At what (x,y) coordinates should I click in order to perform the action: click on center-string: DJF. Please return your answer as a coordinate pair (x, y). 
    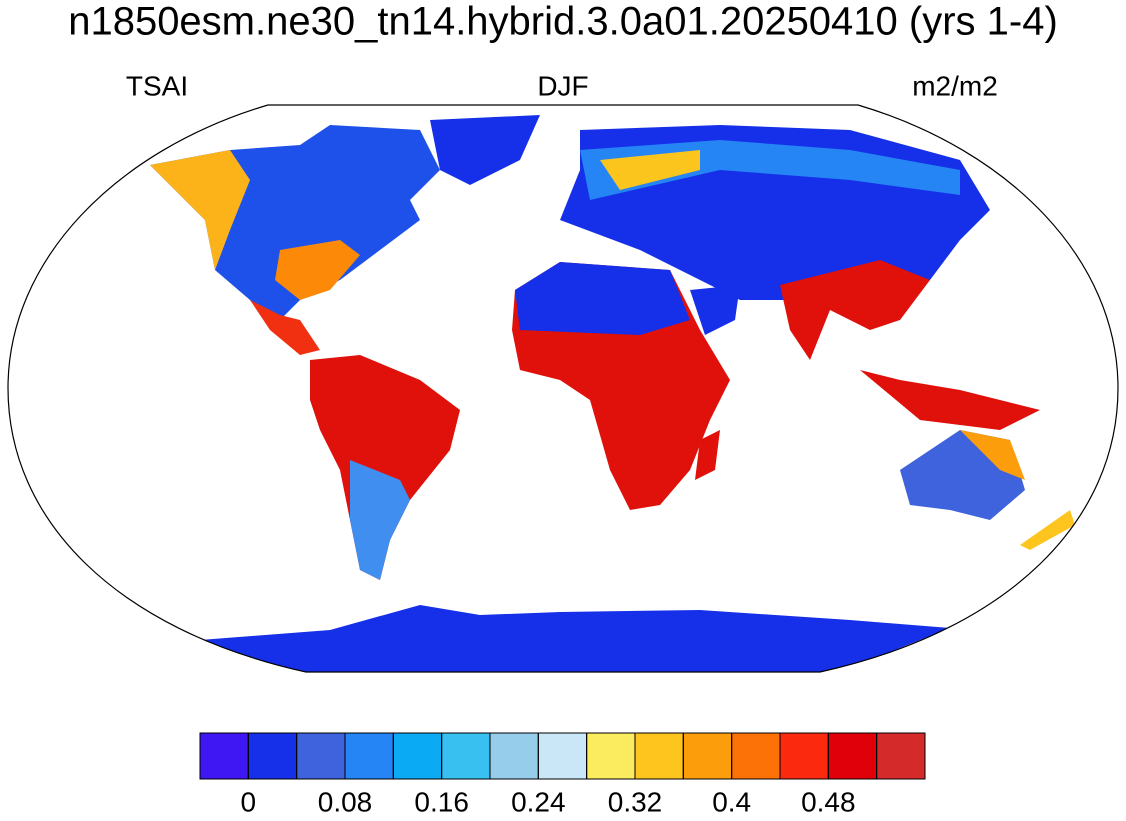
    Looking at the image, I should click on (562, 85).